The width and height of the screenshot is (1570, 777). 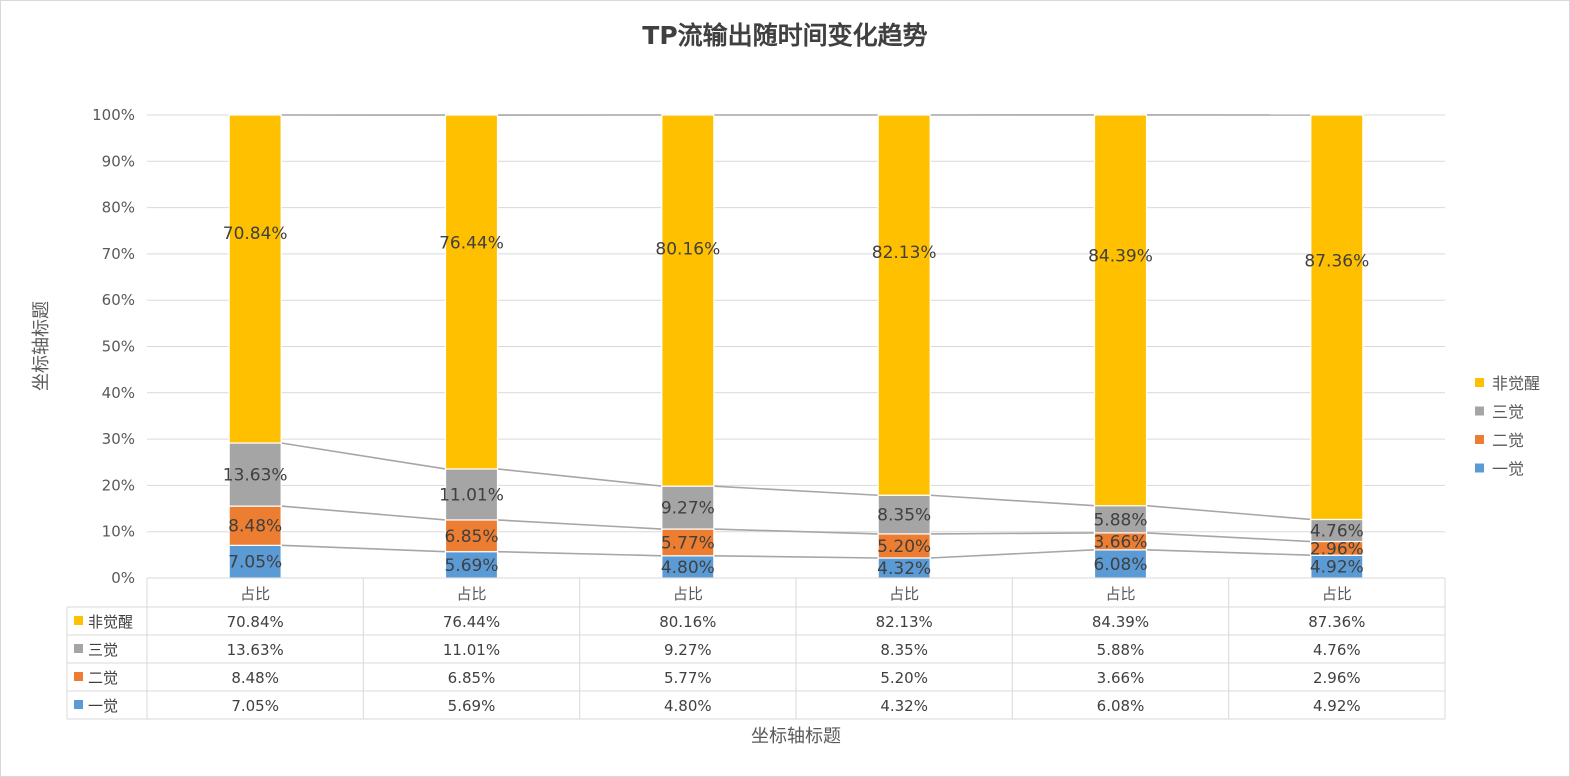 I want to click on table-cell: 13.63%, so click(x=255, y=650).